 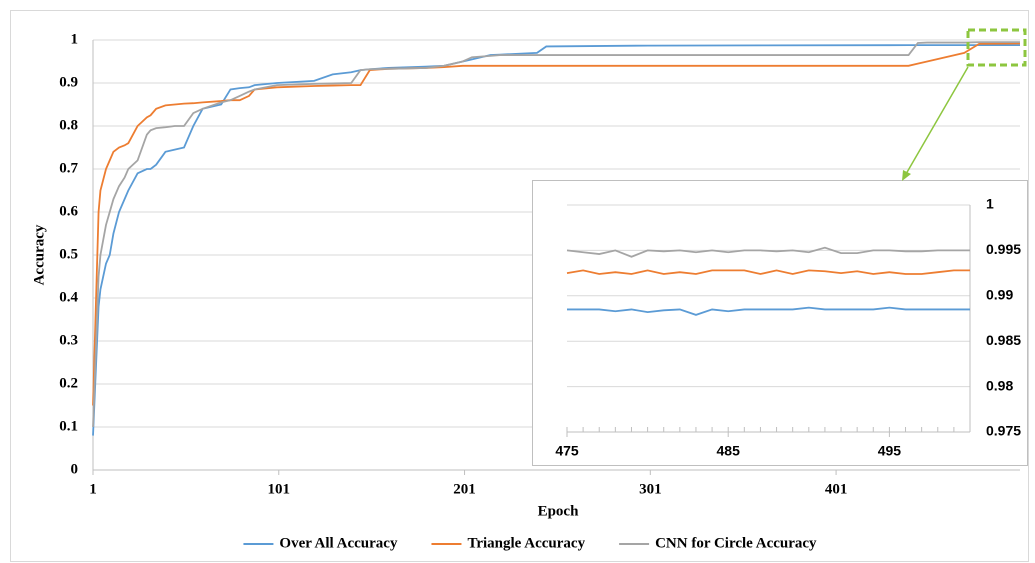 What do you see at coordinates (567, 451) in the screenshot?
I see `x-tick-label: 475` at bounding box center [567, 451].